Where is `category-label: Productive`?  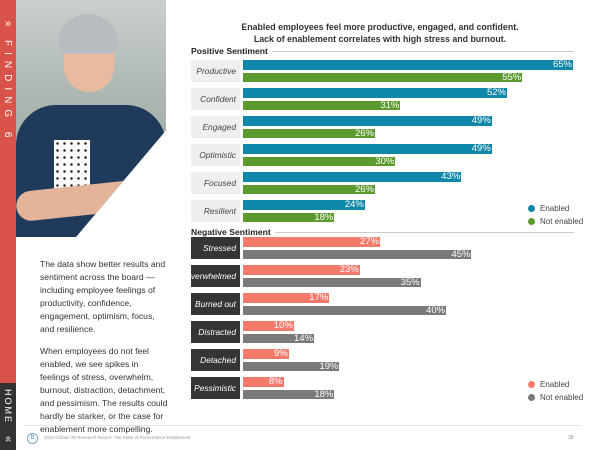
category-label: Productive is located at coordinates (215, 71).